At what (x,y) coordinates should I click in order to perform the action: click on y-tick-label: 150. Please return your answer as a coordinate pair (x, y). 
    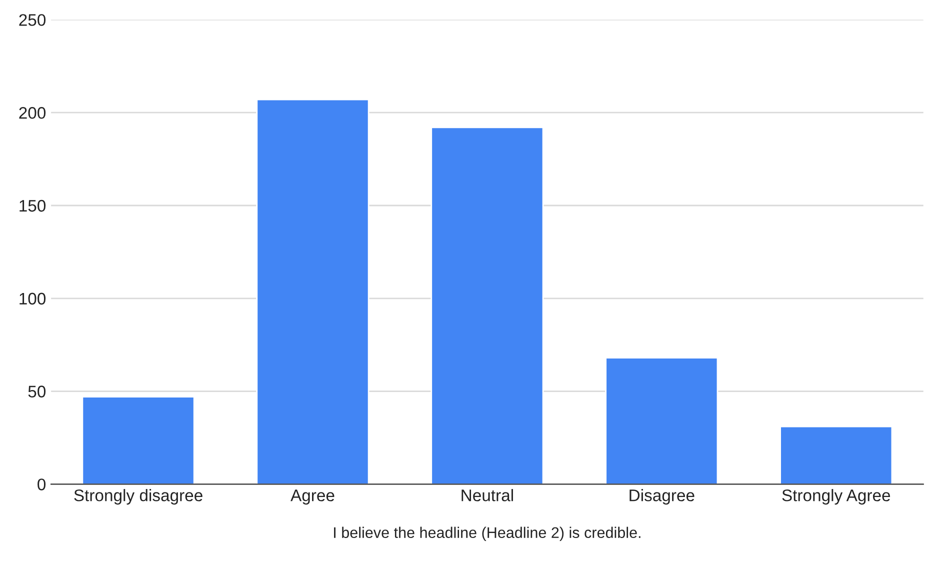
    Looking at the image, I should click on (33, 206).